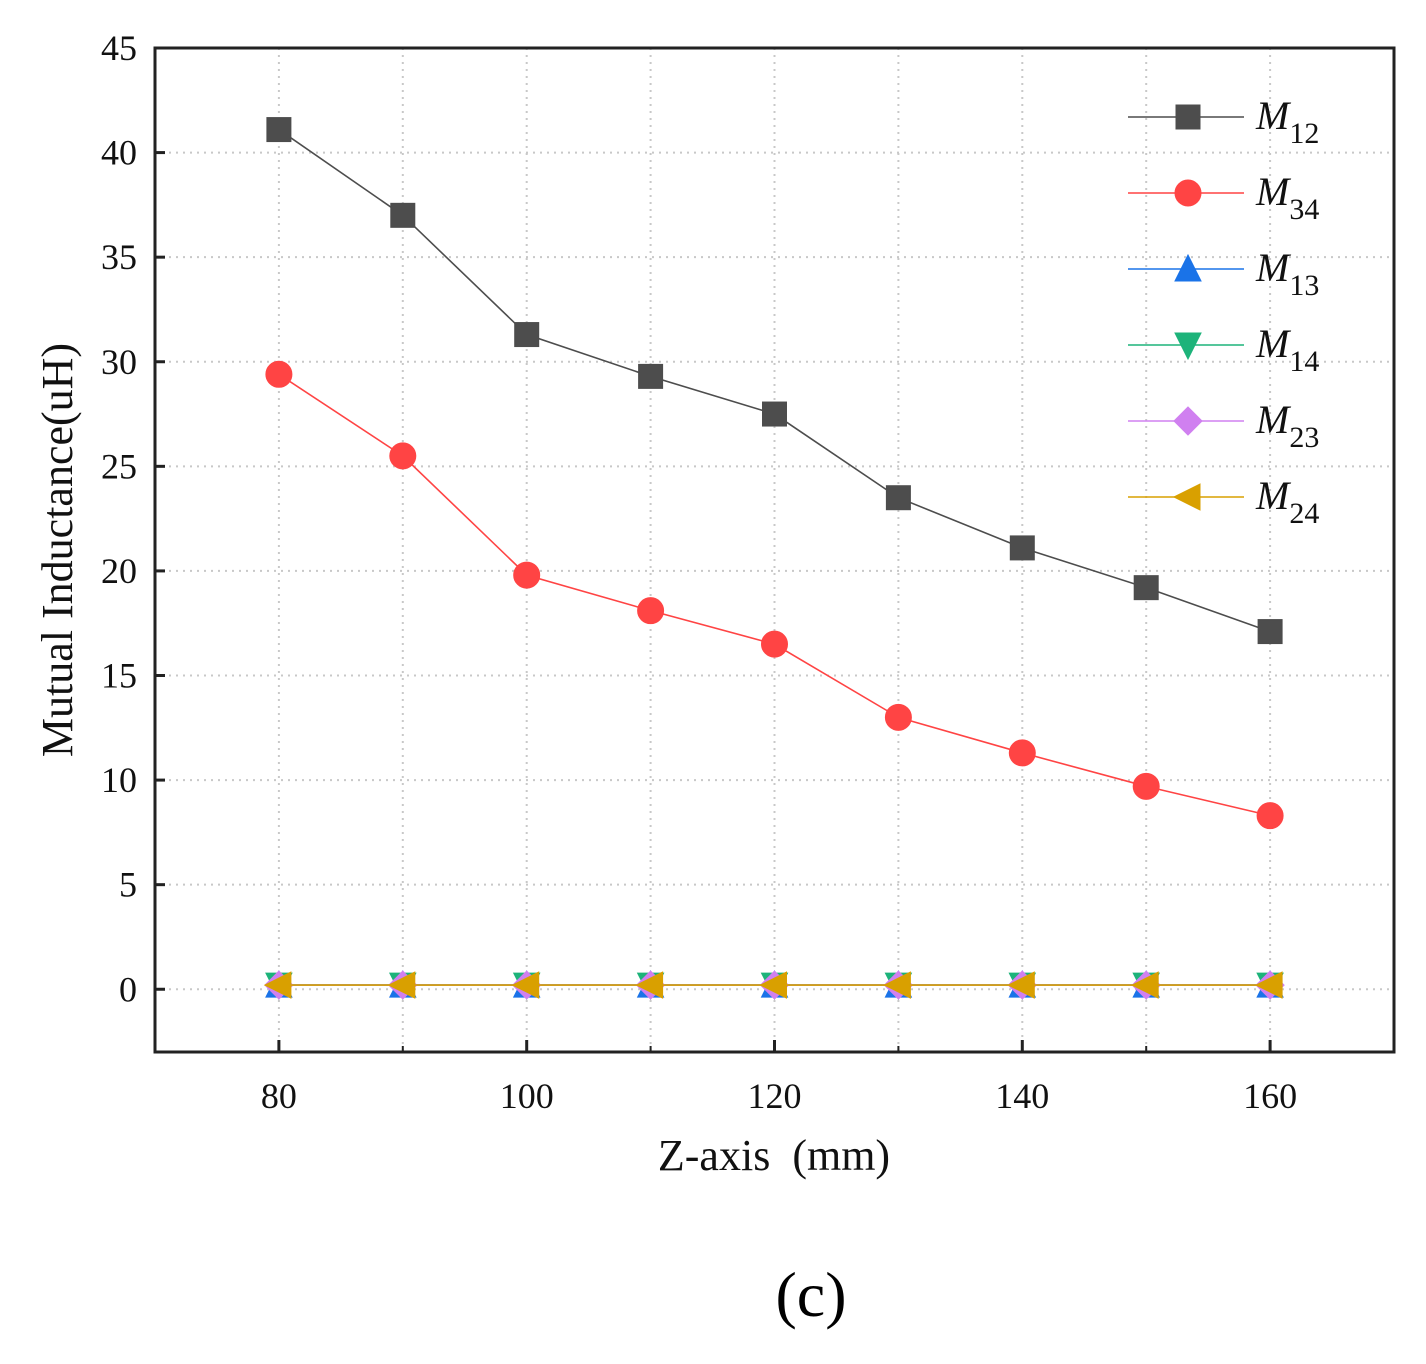  I want to click on x-tick-label: 140, so click(1022, 1096).